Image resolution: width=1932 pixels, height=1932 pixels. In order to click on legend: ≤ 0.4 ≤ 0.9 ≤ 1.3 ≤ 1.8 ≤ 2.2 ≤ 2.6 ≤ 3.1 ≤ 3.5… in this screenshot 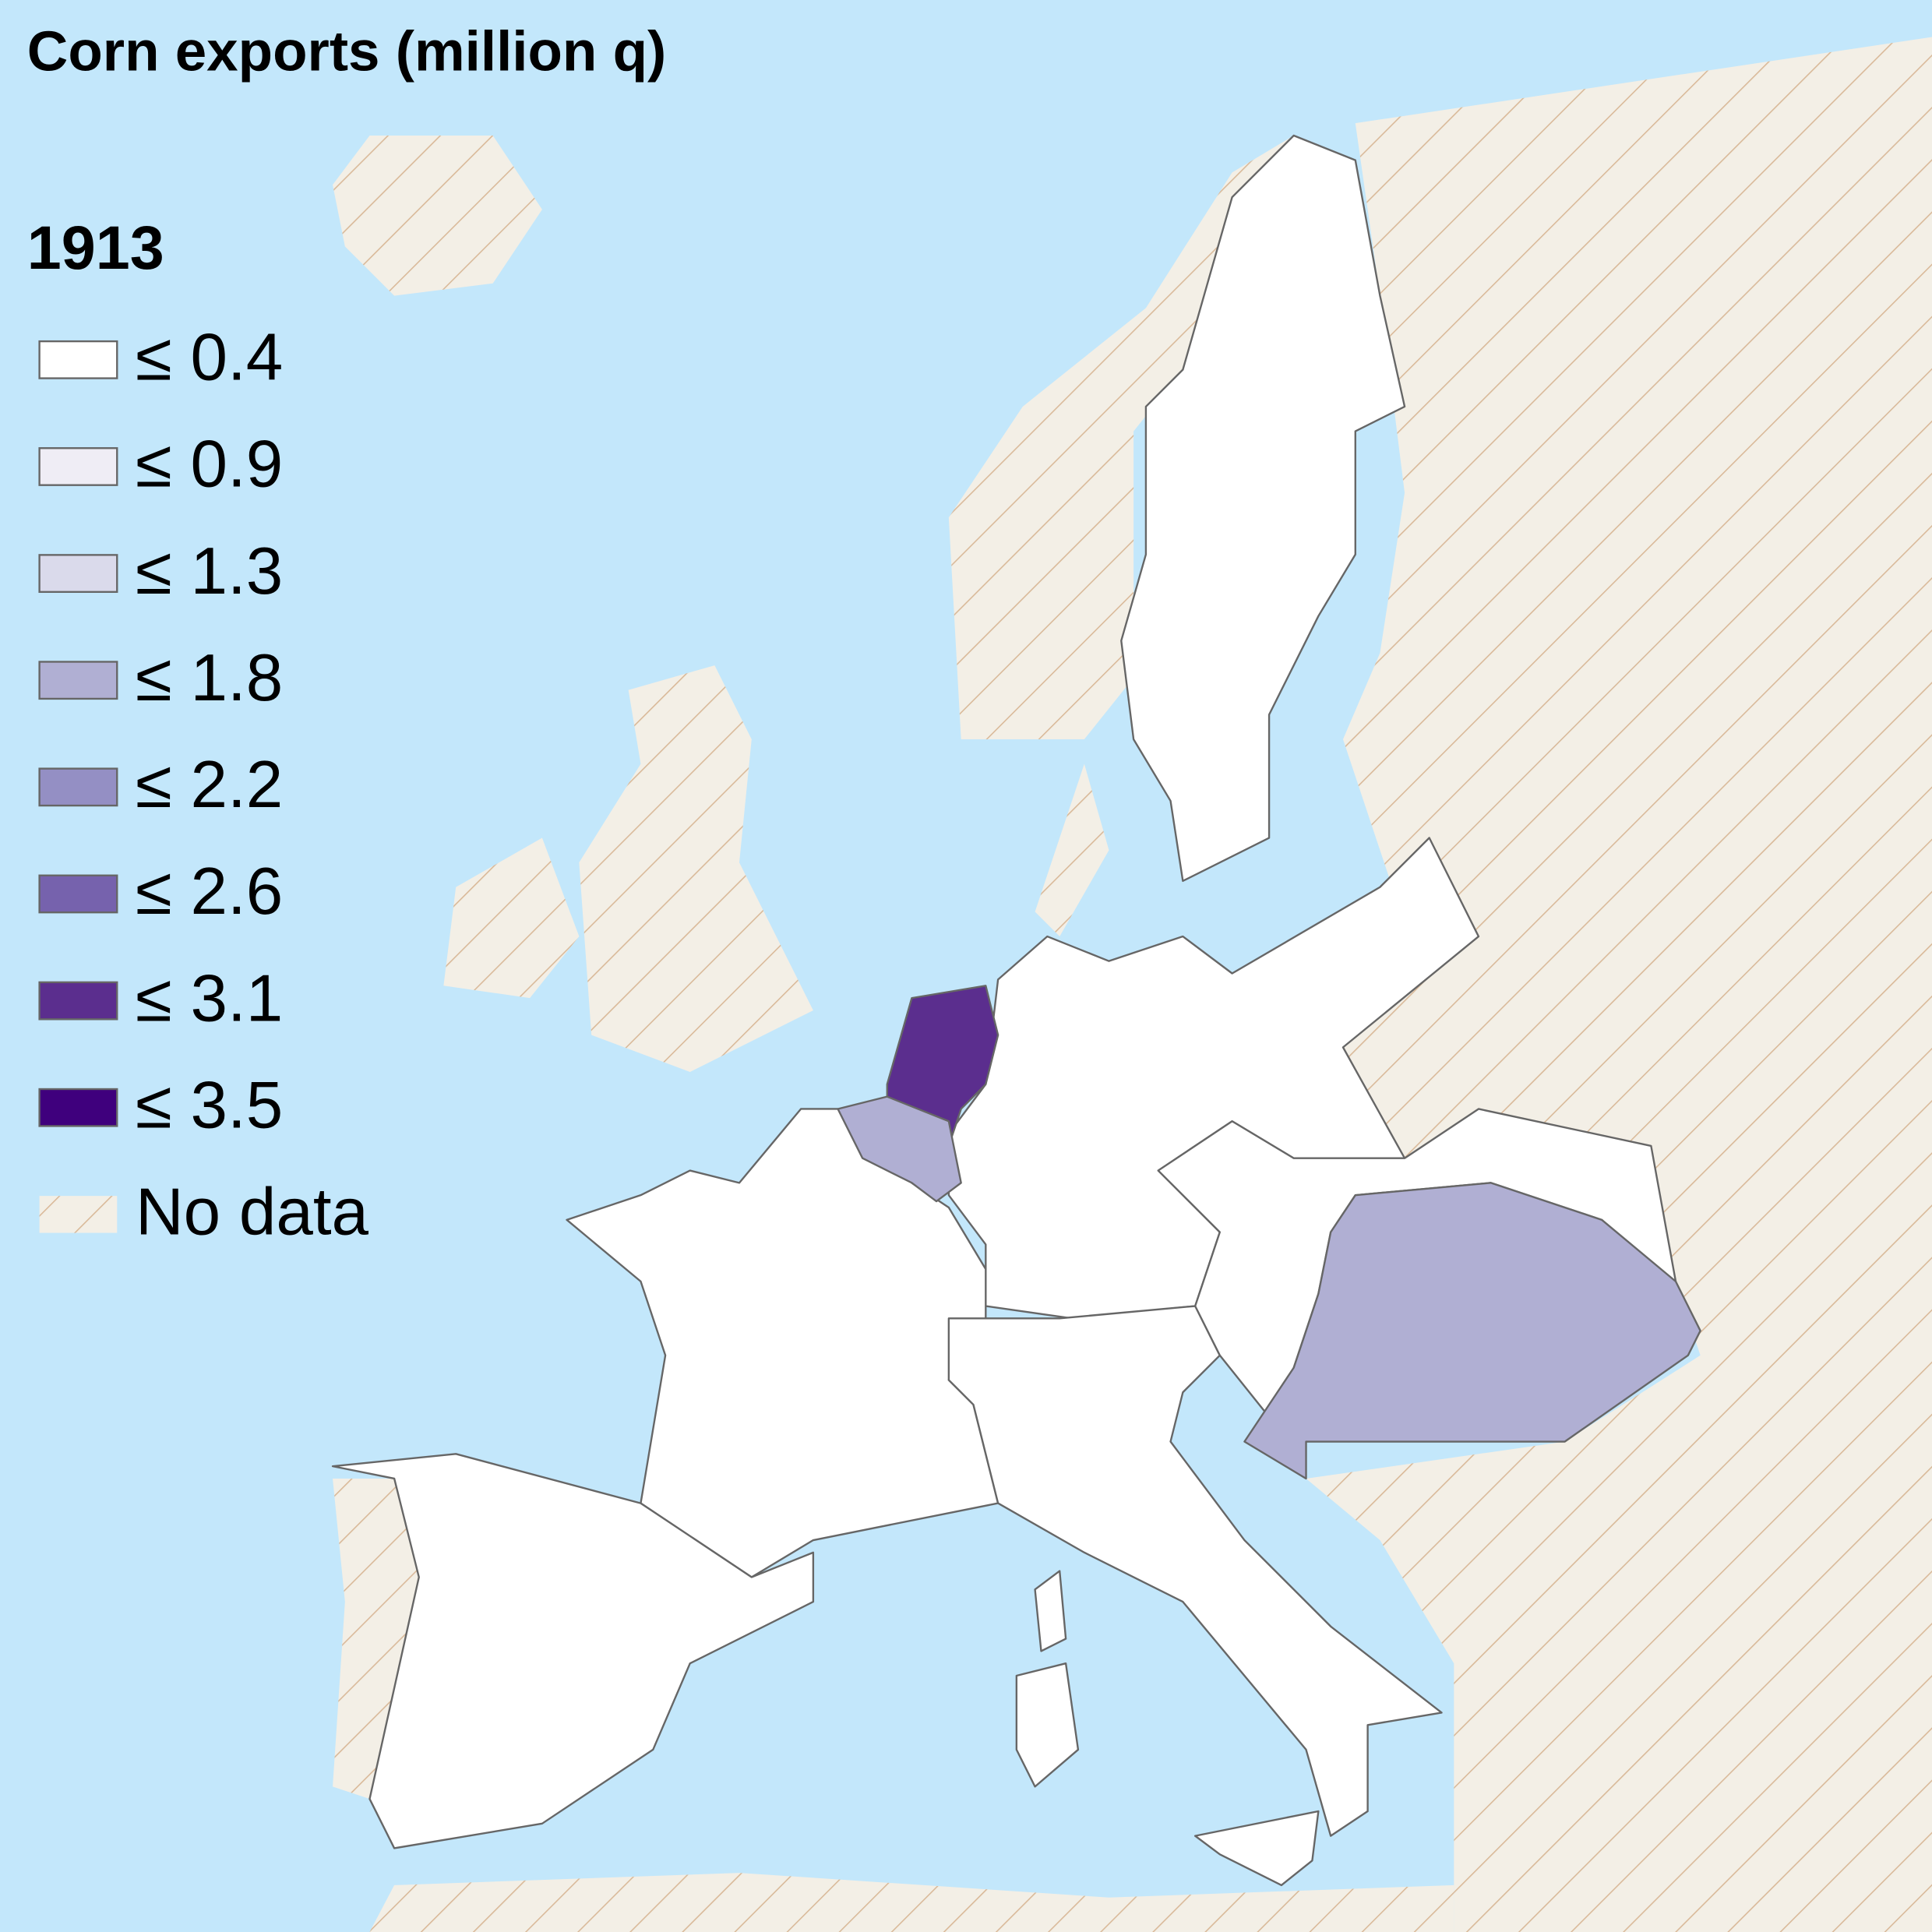, I will do `click(204, 785)`.